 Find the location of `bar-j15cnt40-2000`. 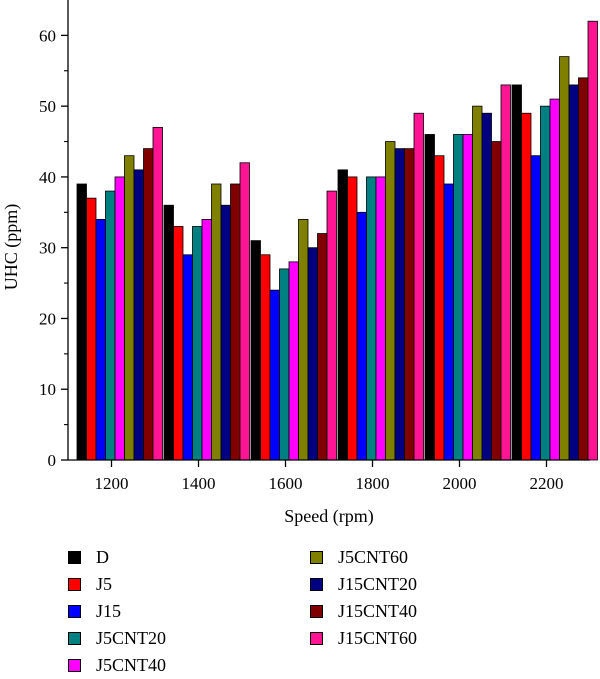

bar-j15cnt40-2000 is located at coordinates (496, 301).